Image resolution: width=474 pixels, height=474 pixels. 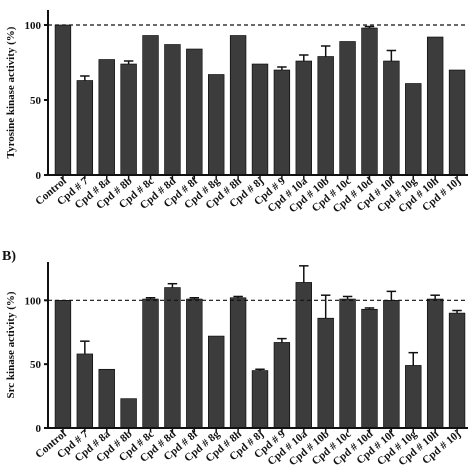 What do you see at coordinates (11, 92) in the screenshot?
I see `y-axis-title: Tyrosine kinase activity (%)` at bounding box center [11, 92].